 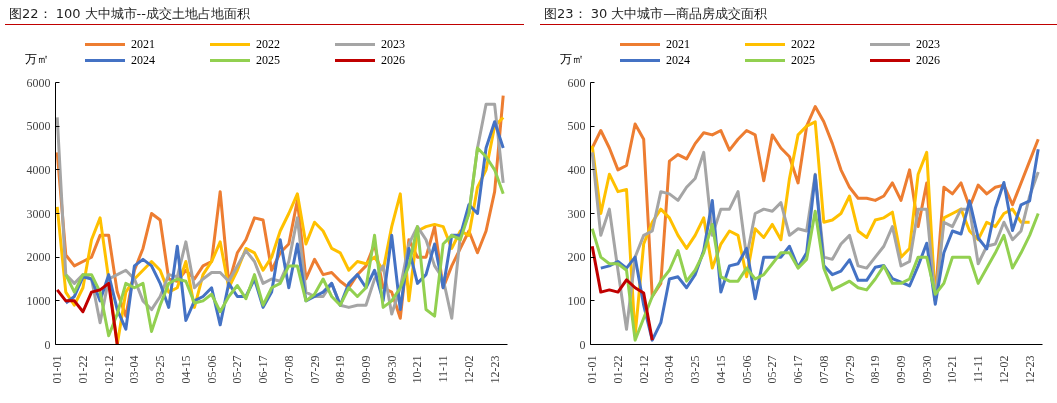 I want to click on y-tick-label: 1000, so click(x=38, y=300).